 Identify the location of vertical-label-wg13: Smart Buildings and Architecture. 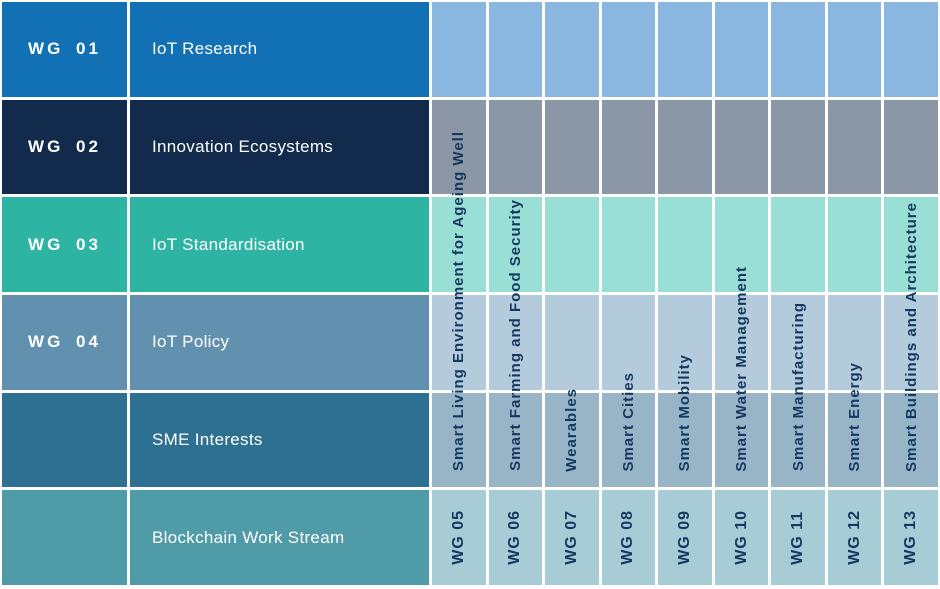
(911, 244).